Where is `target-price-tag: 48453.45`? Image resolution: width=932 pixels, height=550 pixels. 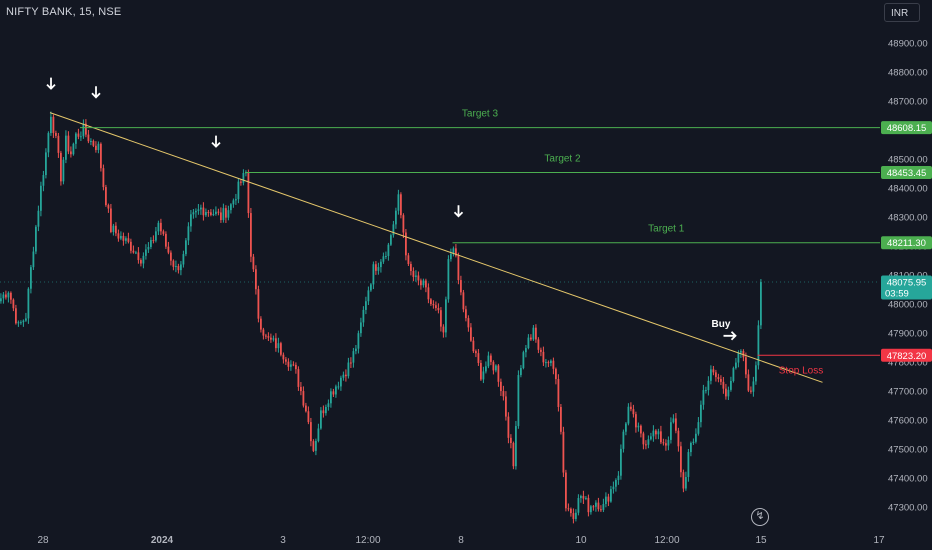
target-price-tag: 48453.45 is located at coordinates (907, 173).